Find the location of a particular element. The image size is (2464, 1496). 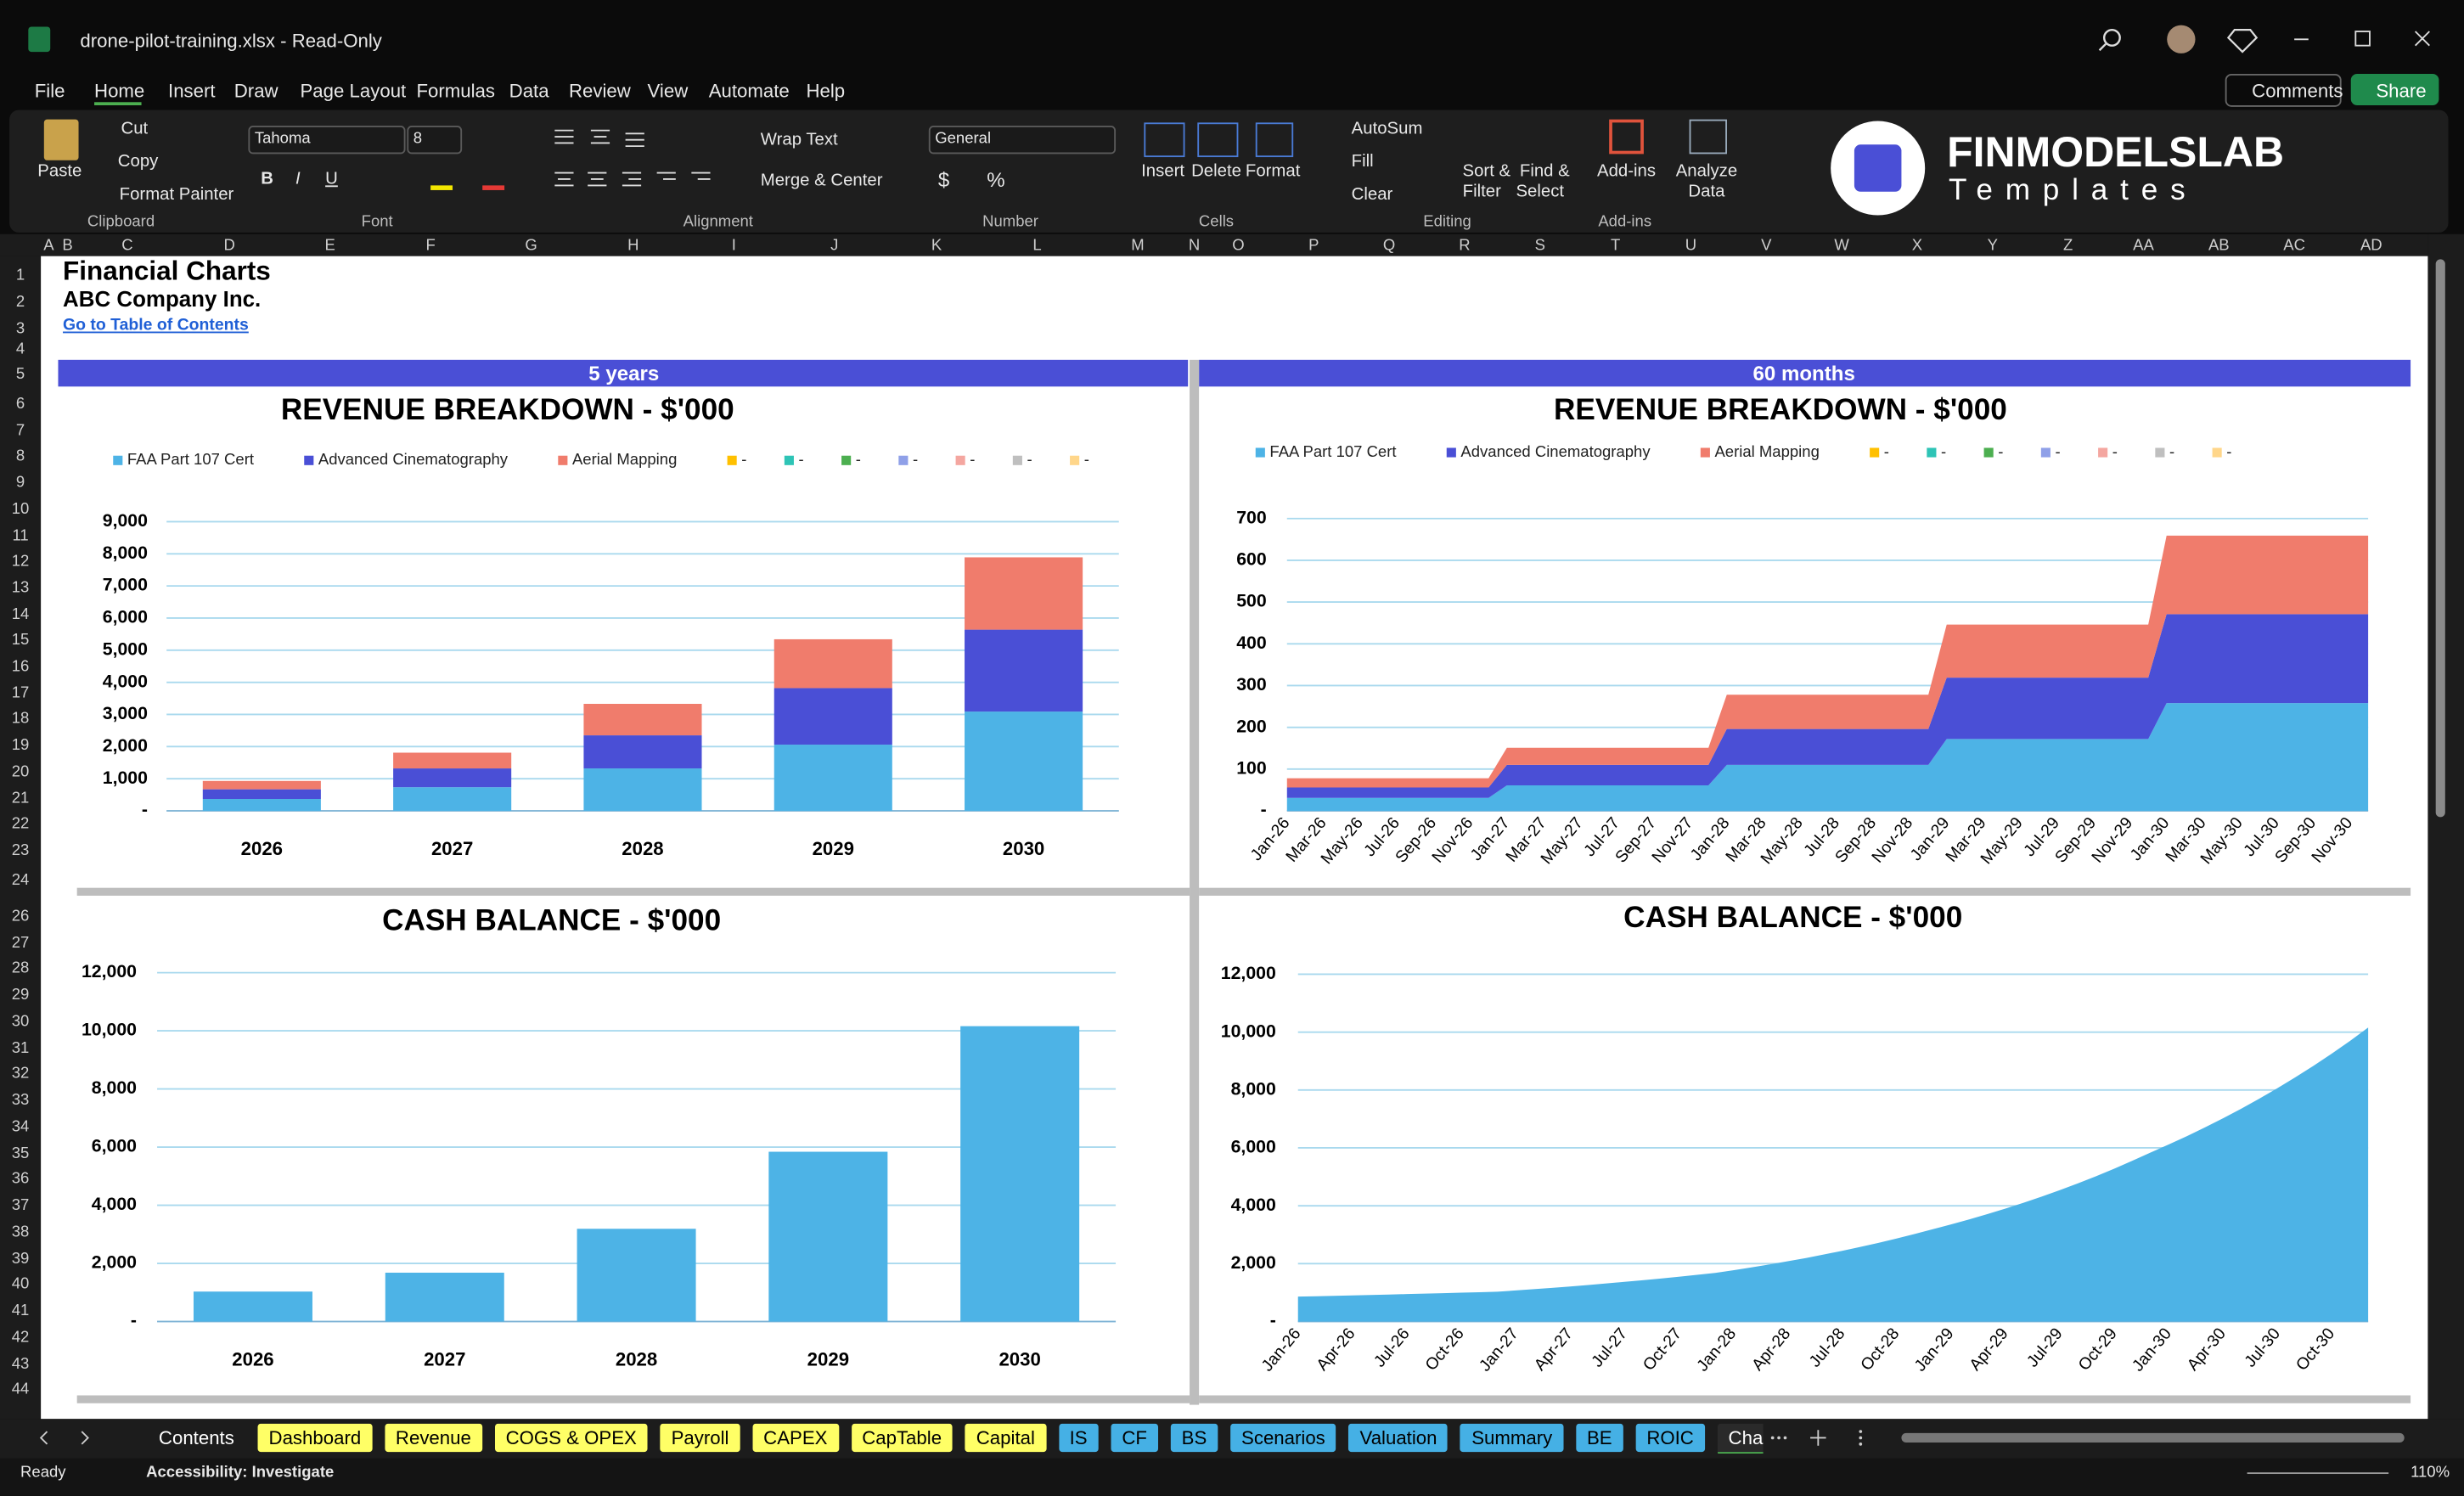

sheet-tab: BS is located at coordinates (1194, 1438).